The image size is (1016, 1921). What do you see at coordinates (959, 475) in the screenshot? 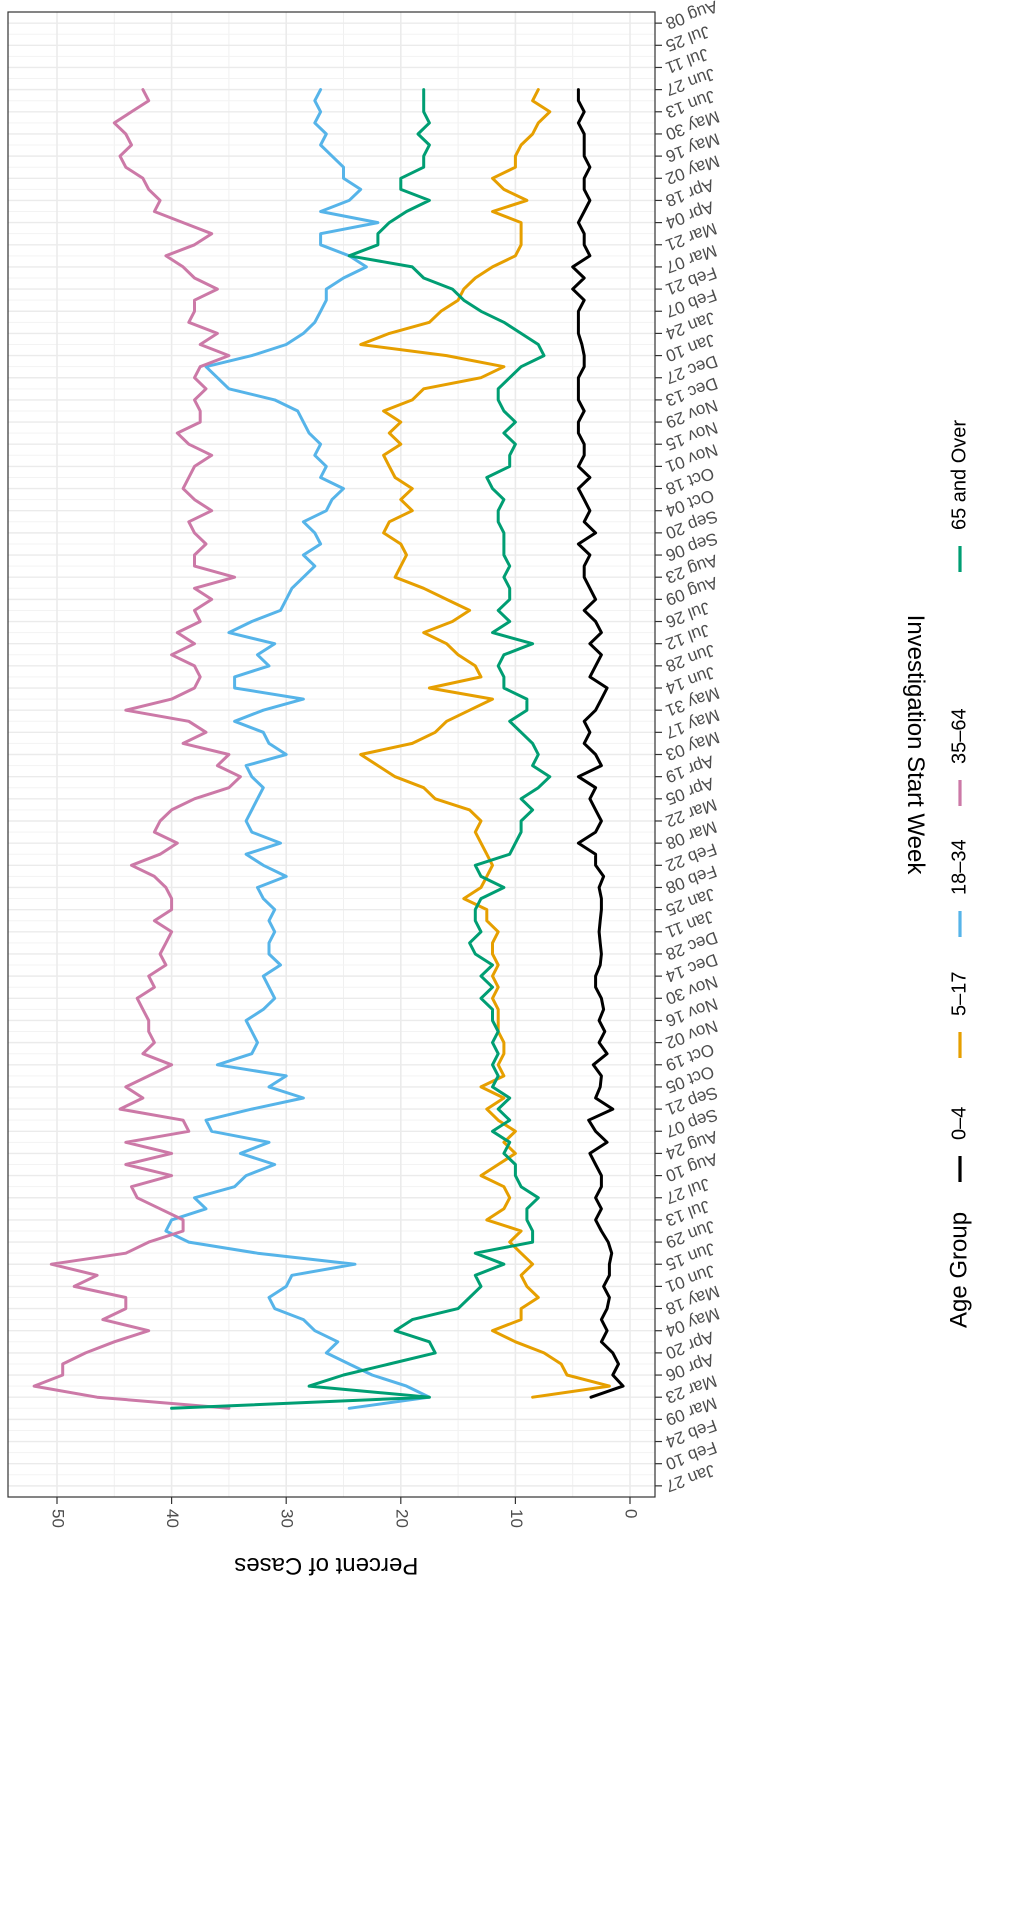
I see `legend-label: 65 and Over` at bounding box center [959, 475].